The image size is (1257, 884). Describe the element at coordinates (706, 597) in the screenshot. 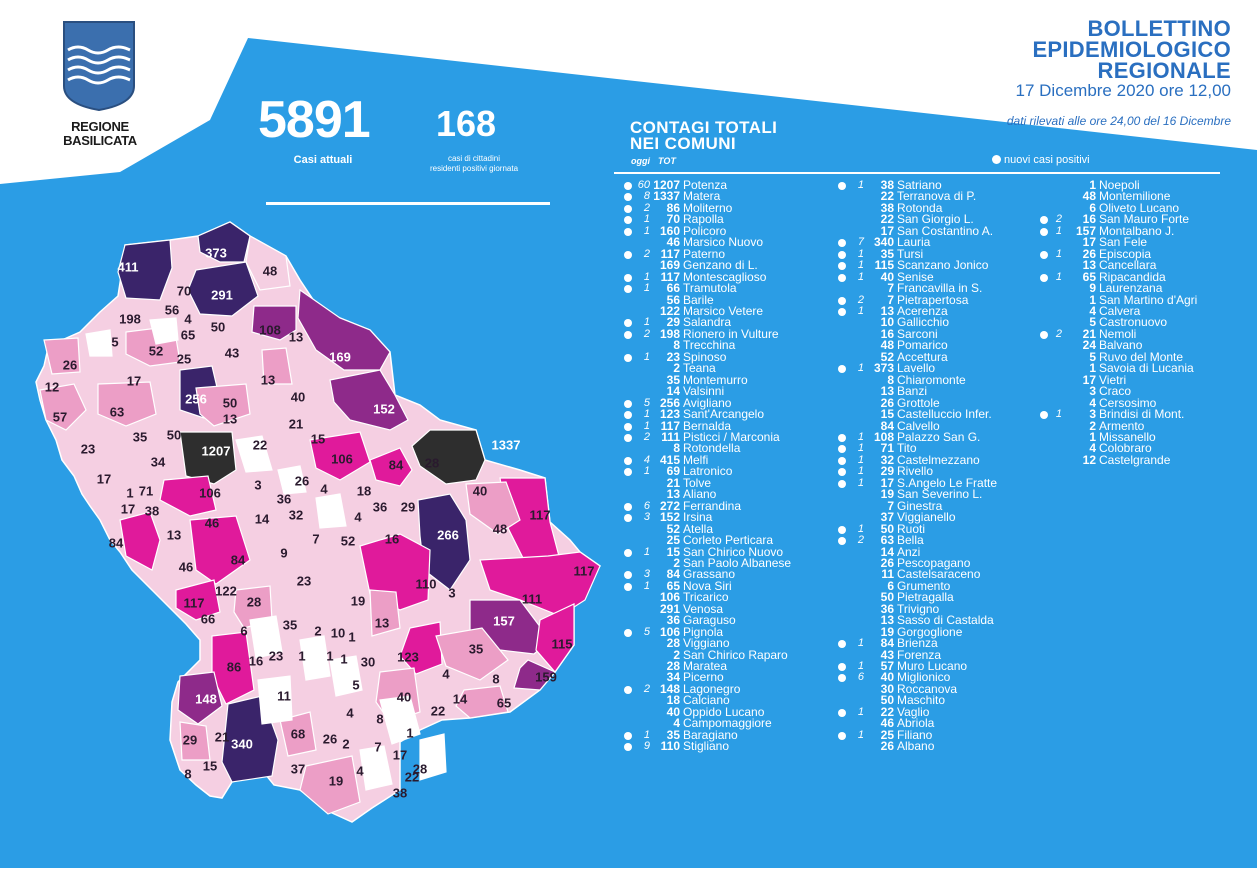

I see `municipality-name: Tricarico` at that location.